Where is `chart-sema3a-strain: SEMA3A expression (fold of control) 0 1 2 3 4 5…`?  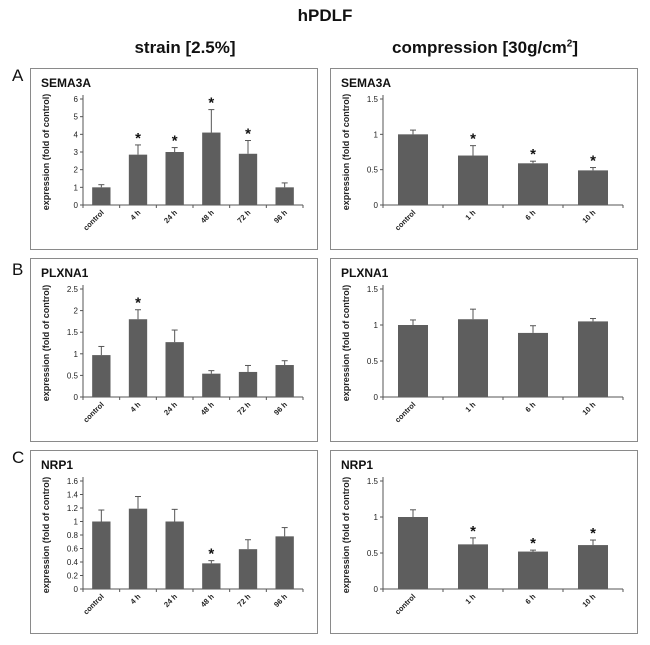 chart-sema3a-strain: SEMA3A expression (fold of control) 0 1 2 3 4 5… is located at coordinates (172, 154).